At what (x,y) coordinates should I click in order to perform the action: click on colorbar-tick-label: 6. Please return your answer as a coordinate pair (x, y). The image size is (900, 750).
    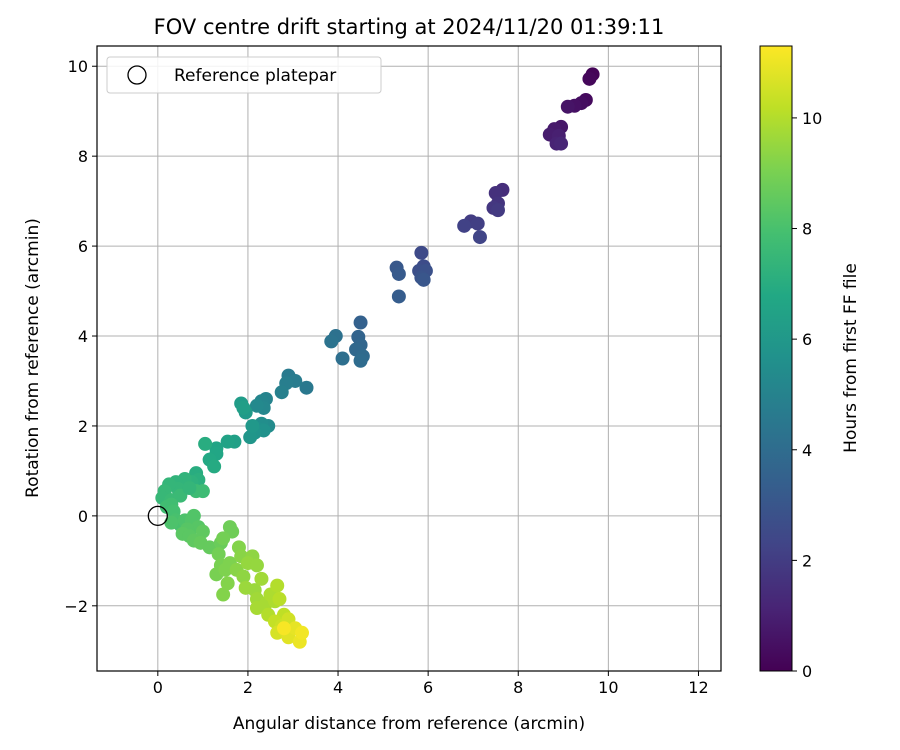
    Looking at the image, I should click on (807, 339).